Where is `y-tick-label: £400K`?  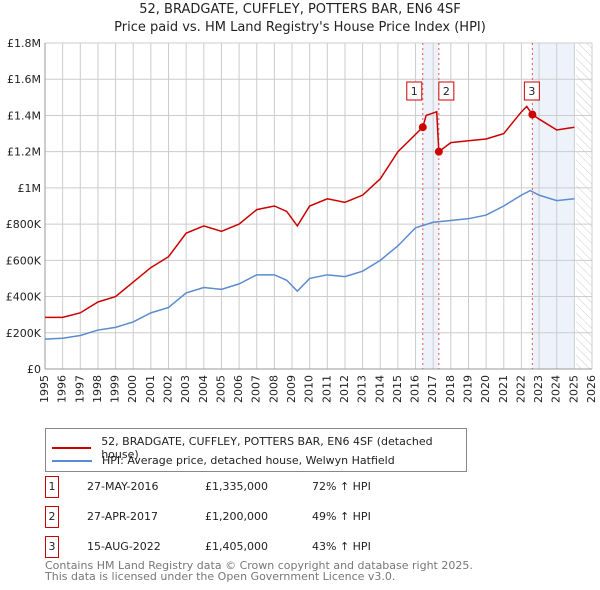
y-tick-label: £400K is located at coordinates (24, 297).